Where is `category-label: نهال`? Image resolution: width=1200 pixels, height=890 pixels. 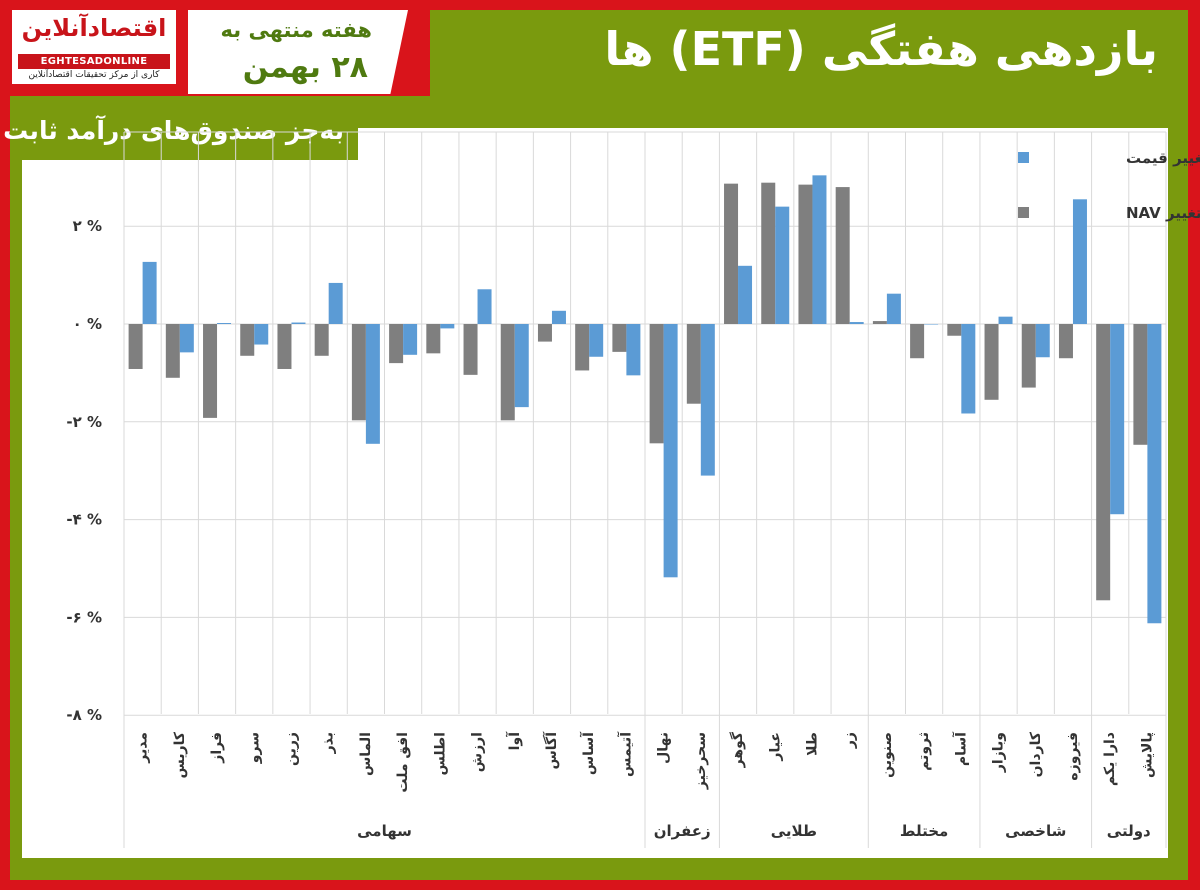 category-label: نهال is located at coordinates (664, 748).